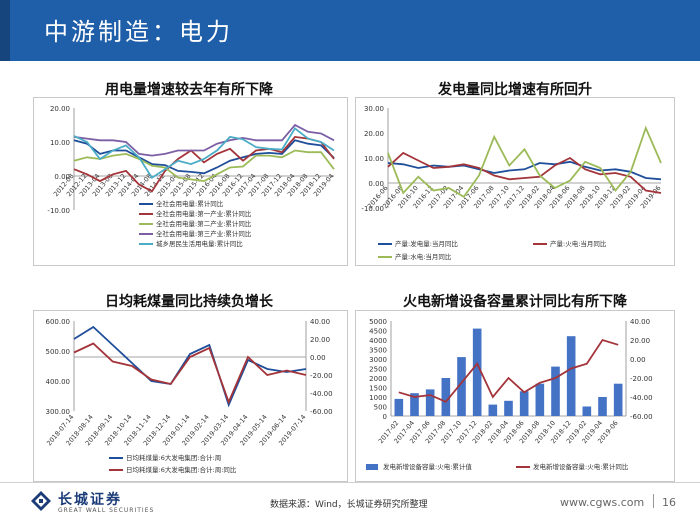 Image resolution: width=700 pixels, height=525 pixels. Describe the element at coordinates (350, 482) in the screenshot. I see `footer-divider` at that location.